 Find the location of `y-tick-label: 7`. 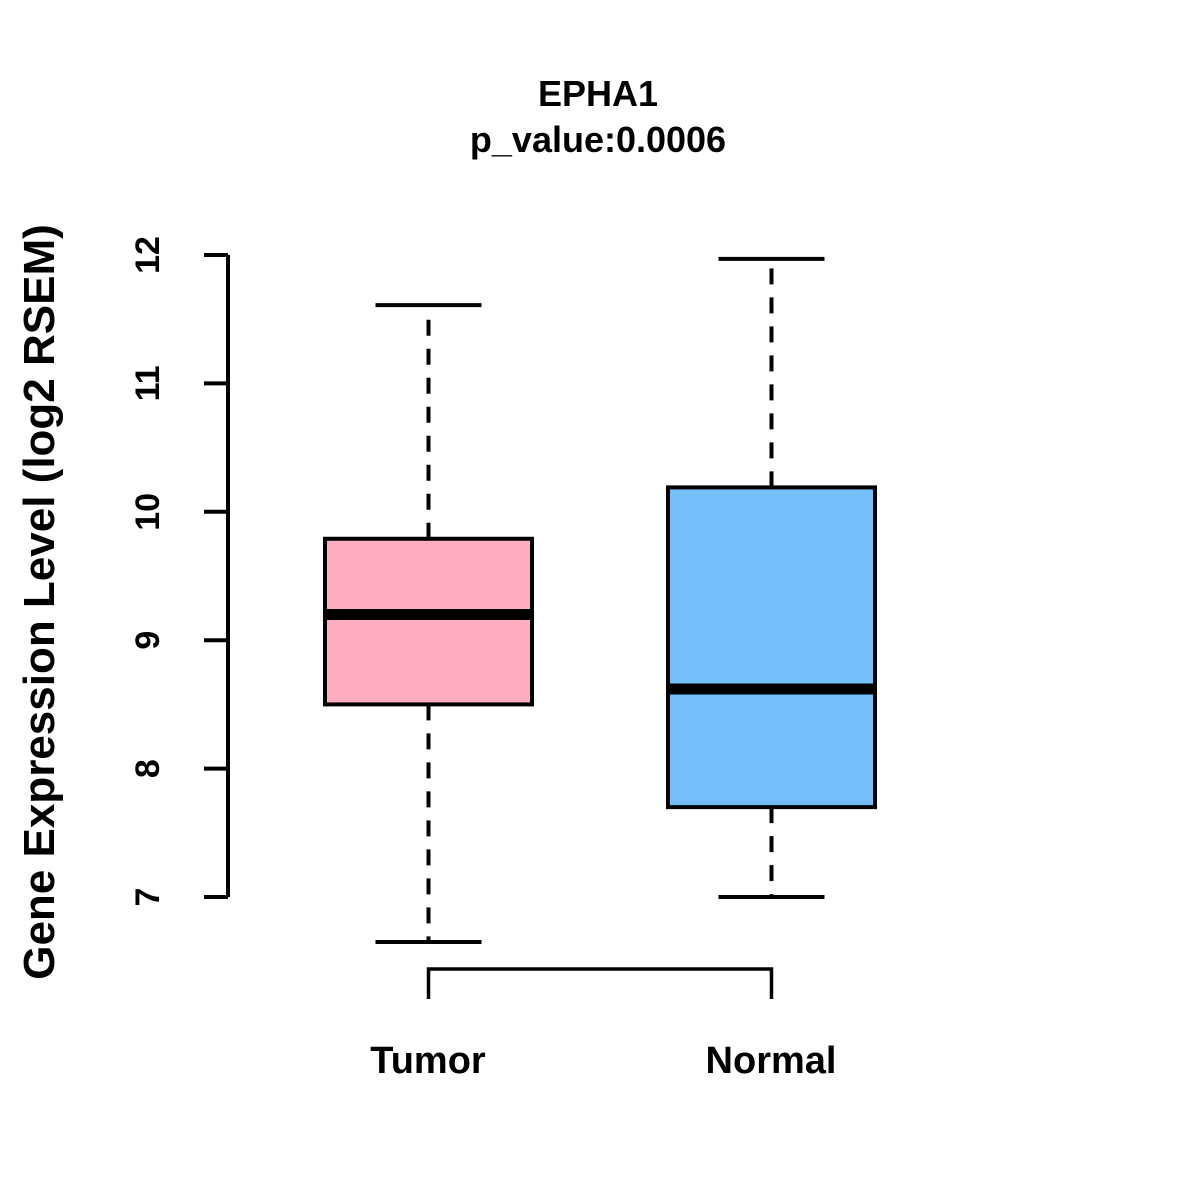

y-tick-label: 7 is located at coordinates (148, 897).